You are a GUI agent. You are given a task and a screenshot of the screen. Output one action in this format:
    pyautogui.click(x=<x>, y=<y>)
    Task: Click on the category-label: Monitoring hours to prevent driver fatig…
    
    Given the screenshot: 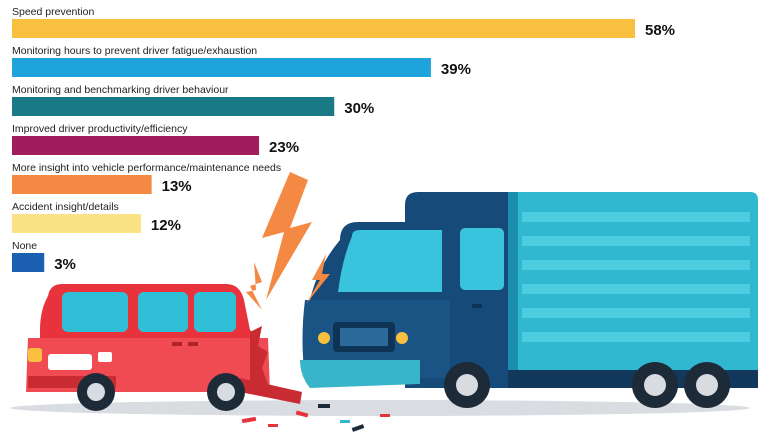 What is the action you would take?
    pyautogui.click(x=134, y=51)
    